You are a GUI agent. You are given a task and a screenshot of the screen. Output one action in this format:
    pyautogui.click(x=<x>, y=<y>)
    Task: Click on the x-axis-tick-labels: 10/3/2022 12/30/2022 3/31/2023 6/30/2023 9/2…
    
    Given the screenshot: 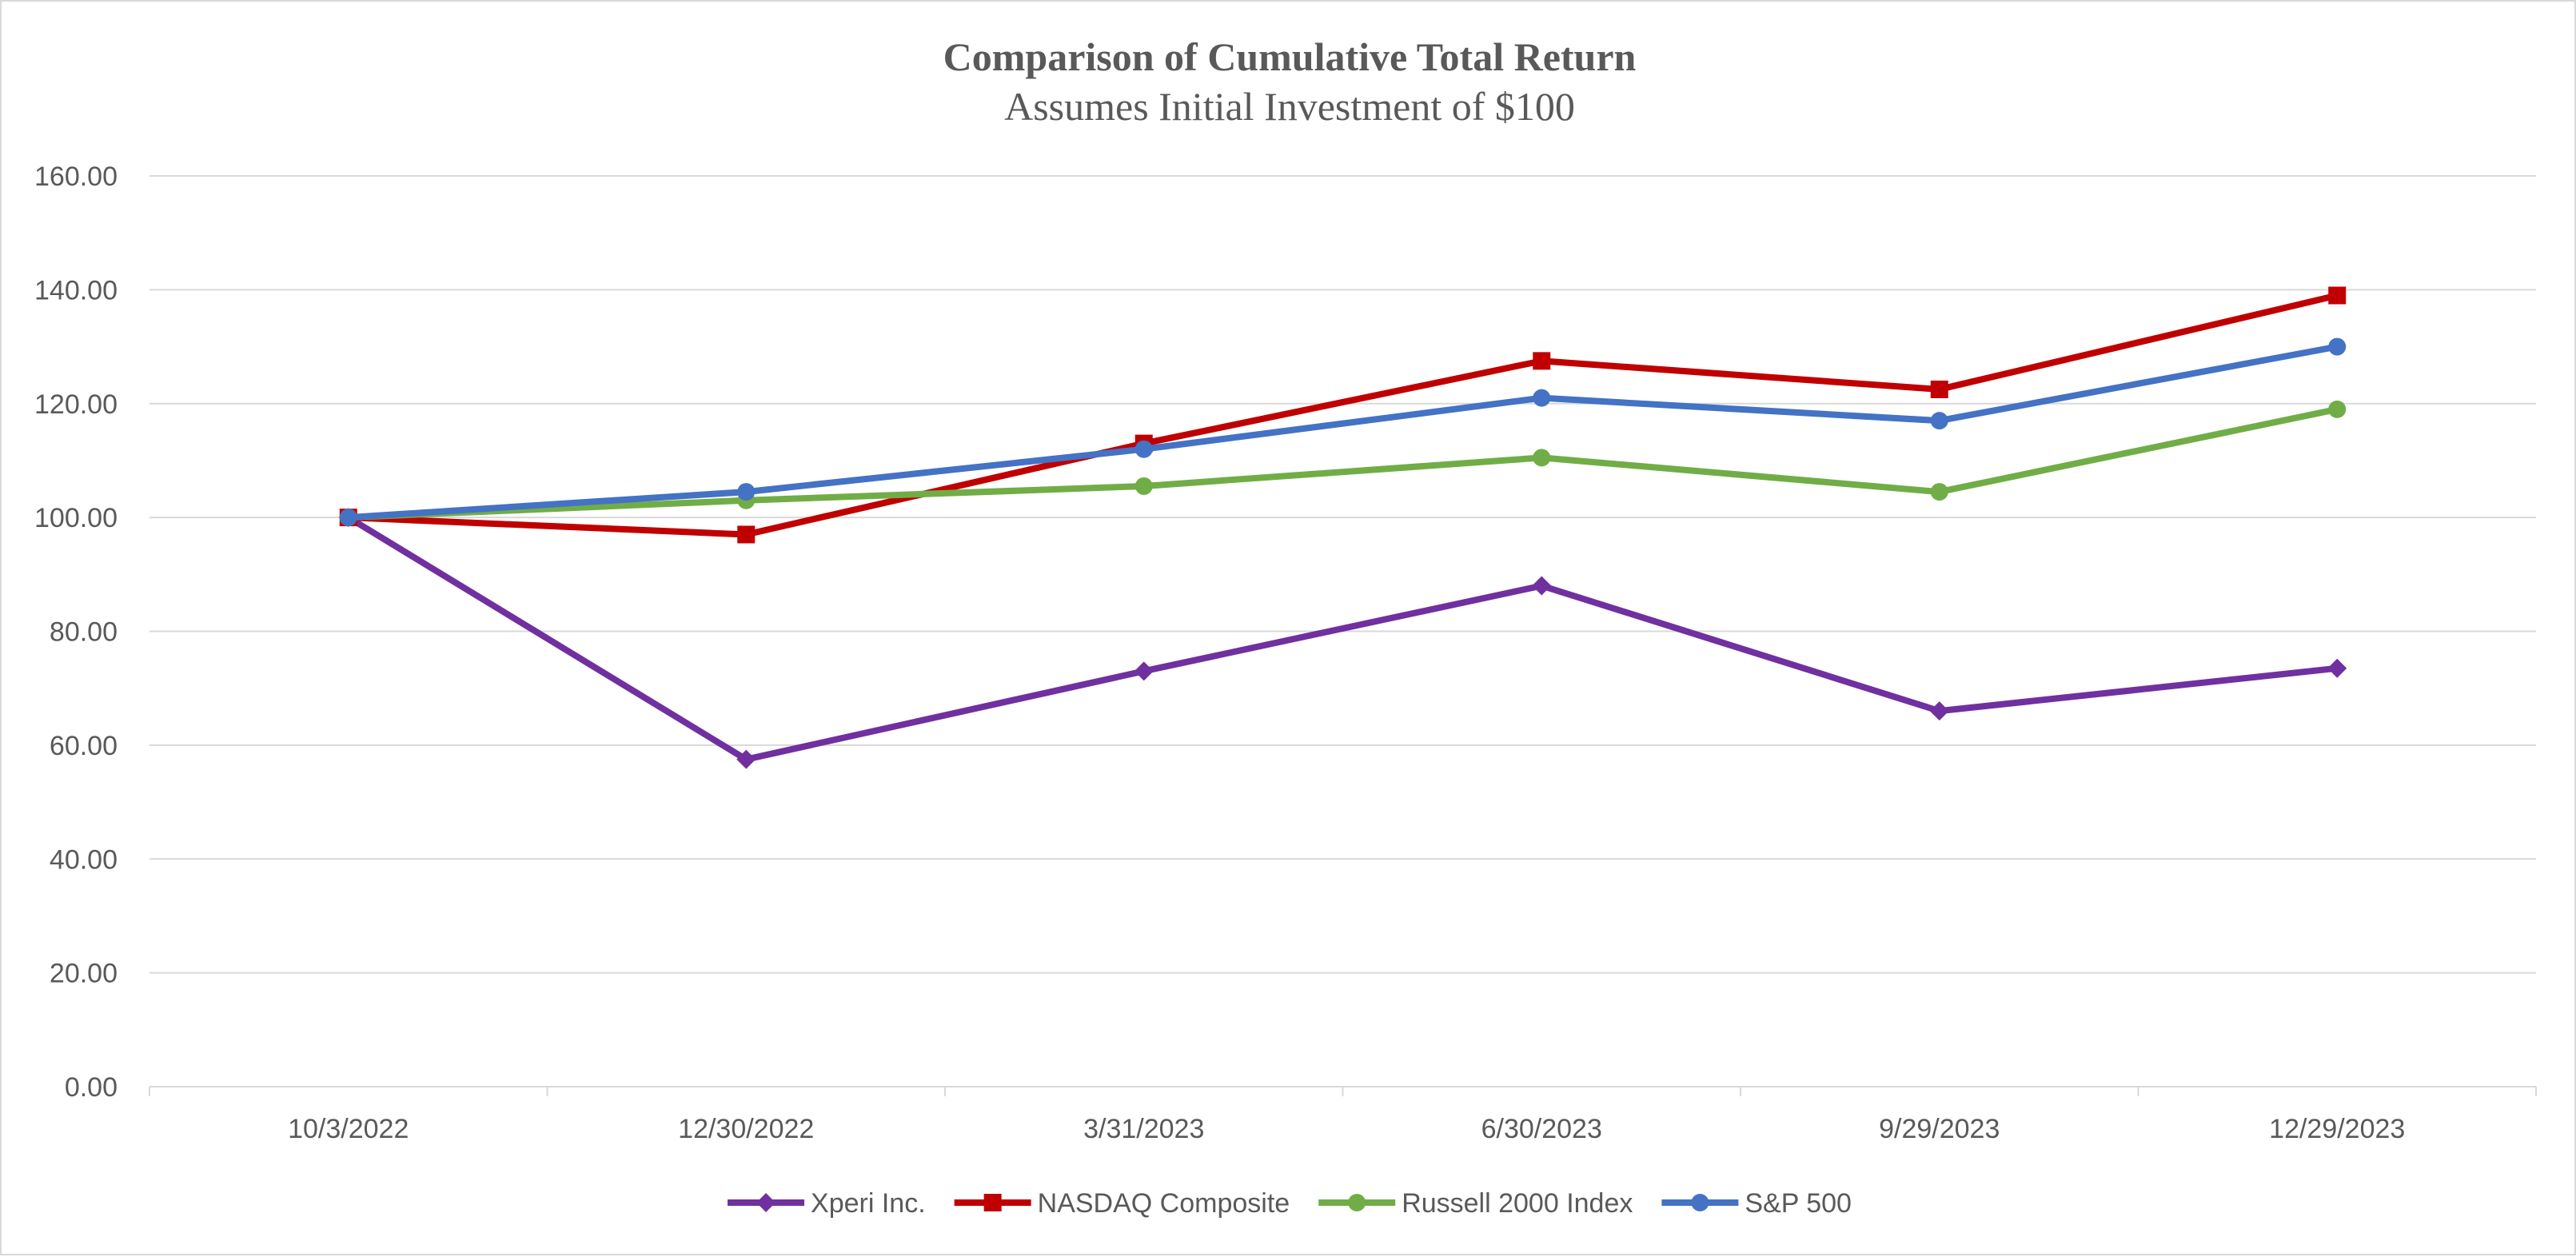 What is the action you would take?
    pyautogui.click(x=1346, y=1129)
    